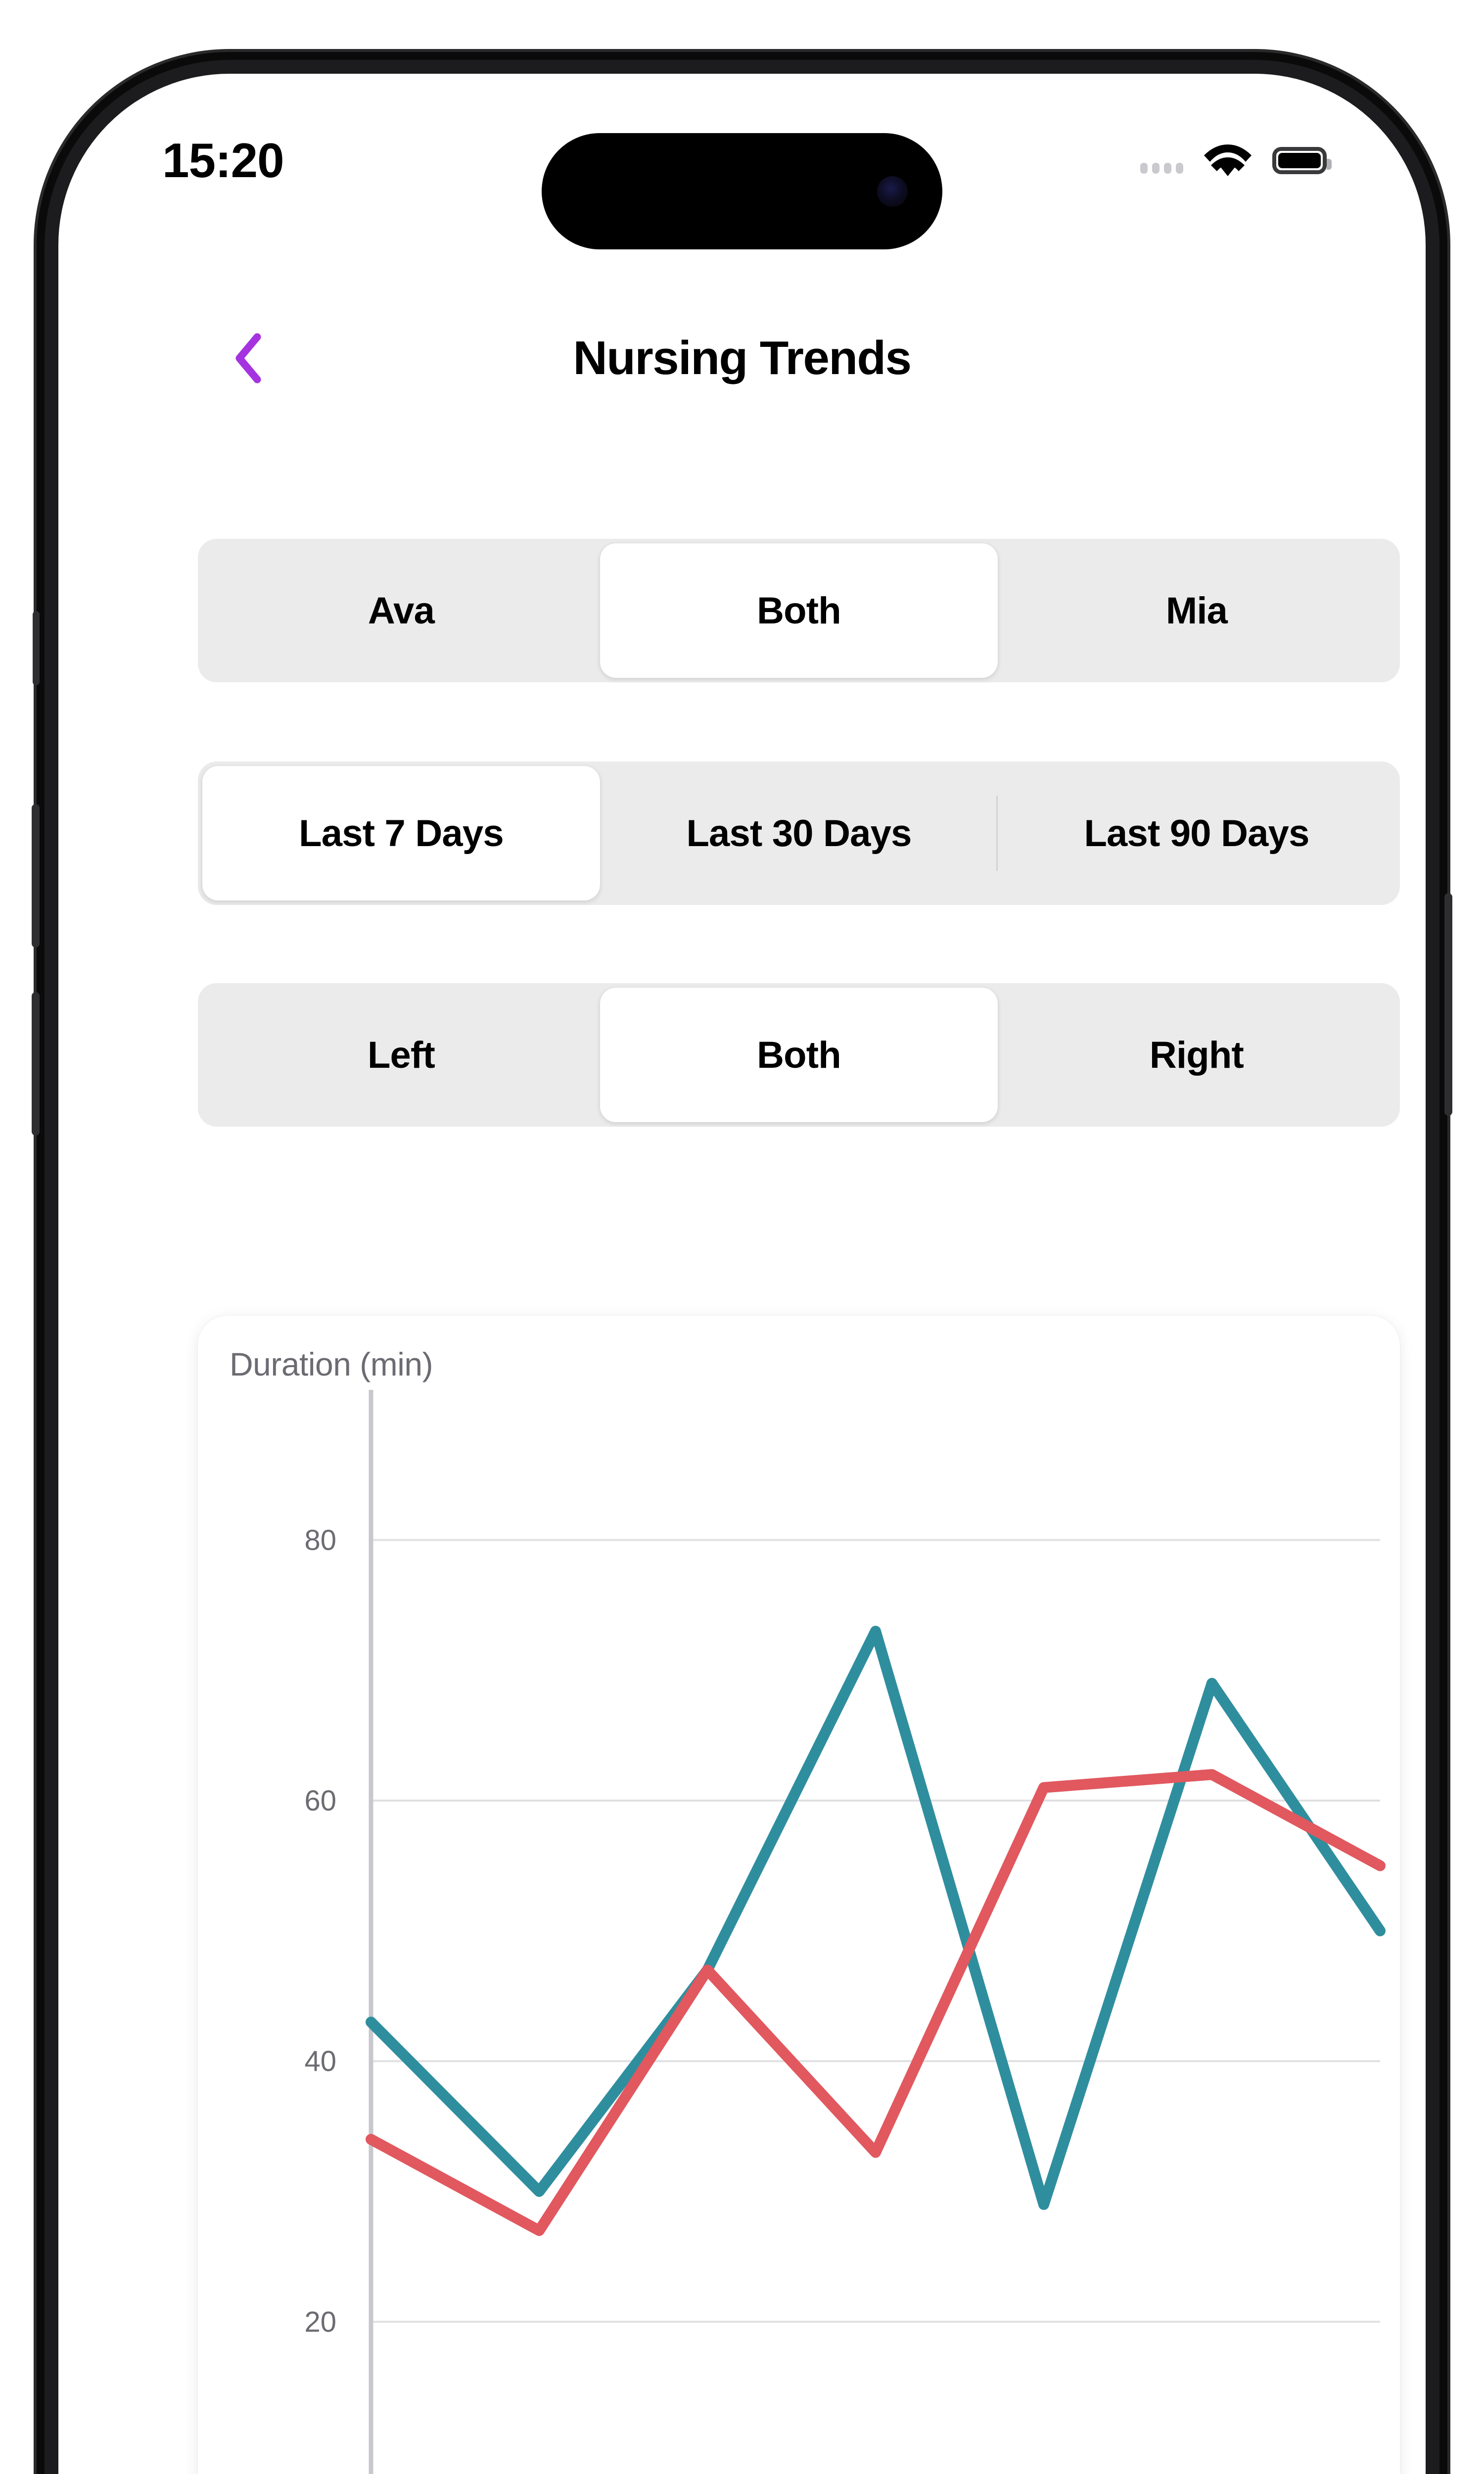 The image size is (1484, 2474). I want to click on segment-side-both: Both, so click(799, 1055).